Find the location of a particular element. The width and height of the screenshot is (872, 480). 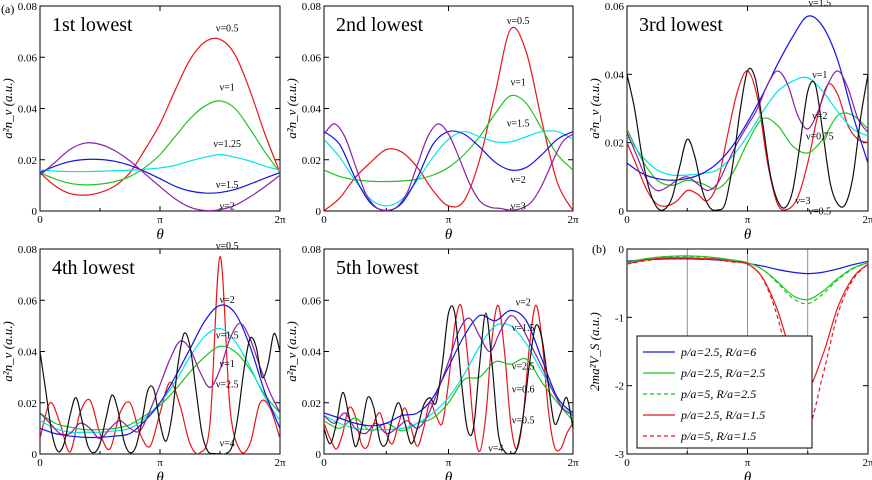

legend-label: p/a=2.5, R/a=1.5 is located at coordinates (722, 415).